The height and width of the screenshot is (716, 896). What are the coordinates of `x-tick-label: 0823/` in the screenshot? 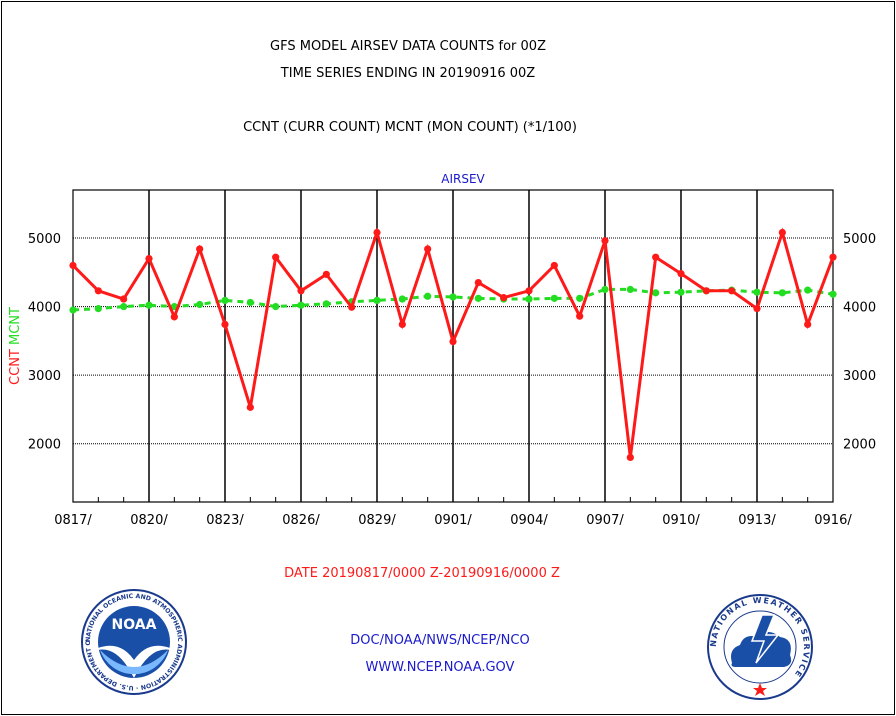 It's located at (225, 520).